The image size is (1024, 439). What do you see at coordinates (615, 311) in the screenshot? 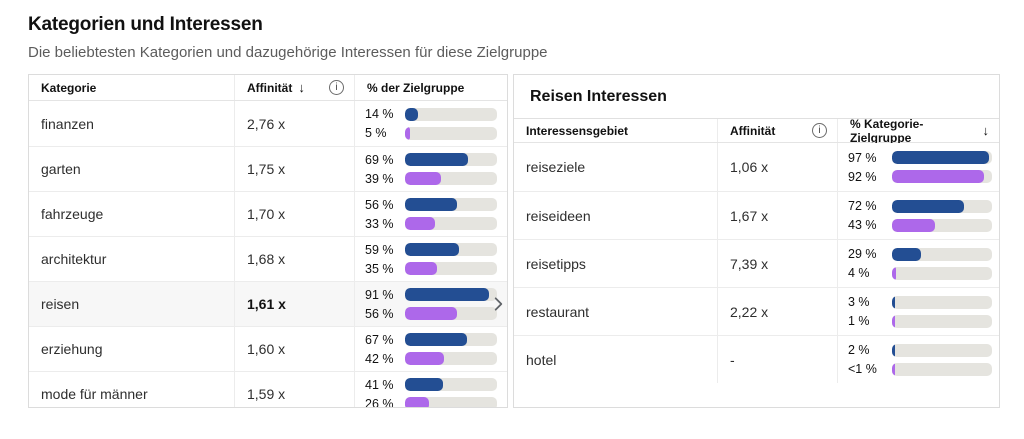
I see `interest-row-name: restaurant` at bounding box center [615, 311].